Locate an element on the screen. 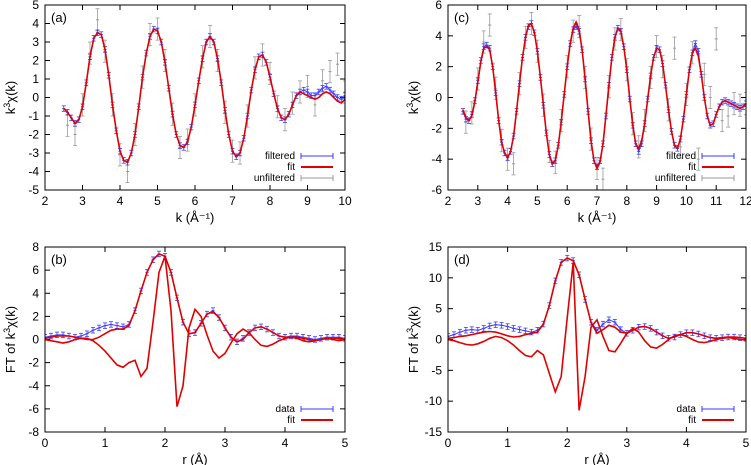 This screenshot has height=465, width=751. x-tick-label: 11 is located at coordinates (716, 201).